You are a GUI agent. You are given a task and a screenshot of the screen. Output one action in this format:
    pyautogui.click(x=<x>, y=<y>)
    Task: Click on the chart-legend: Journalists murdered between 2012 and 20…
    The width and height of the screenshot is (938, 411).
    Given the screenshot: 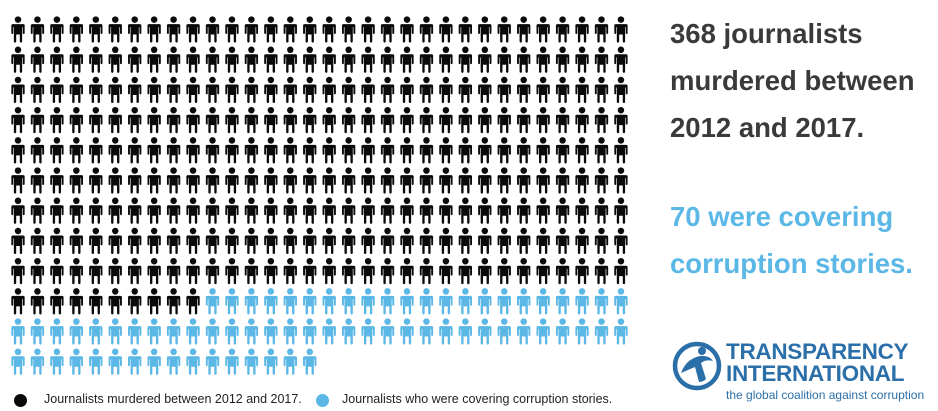 What is the action you would take?
    pyautogui.click(x=330, y=401)
    